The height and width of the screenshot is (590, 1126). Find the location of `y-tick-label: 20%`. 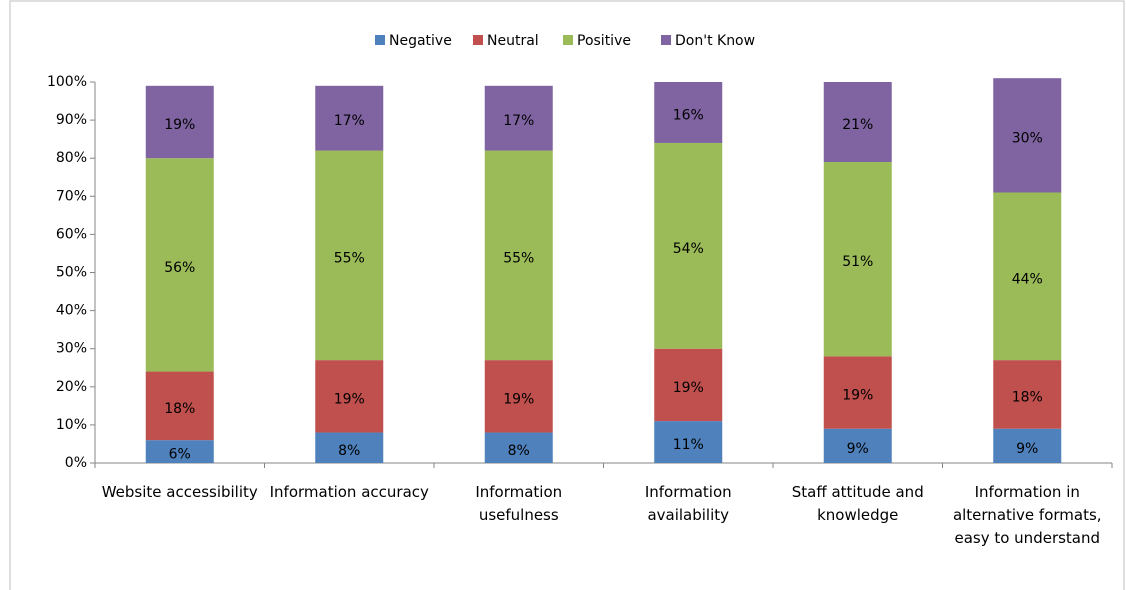

y-tick-label: 20% is located at coordinates (71, 387).